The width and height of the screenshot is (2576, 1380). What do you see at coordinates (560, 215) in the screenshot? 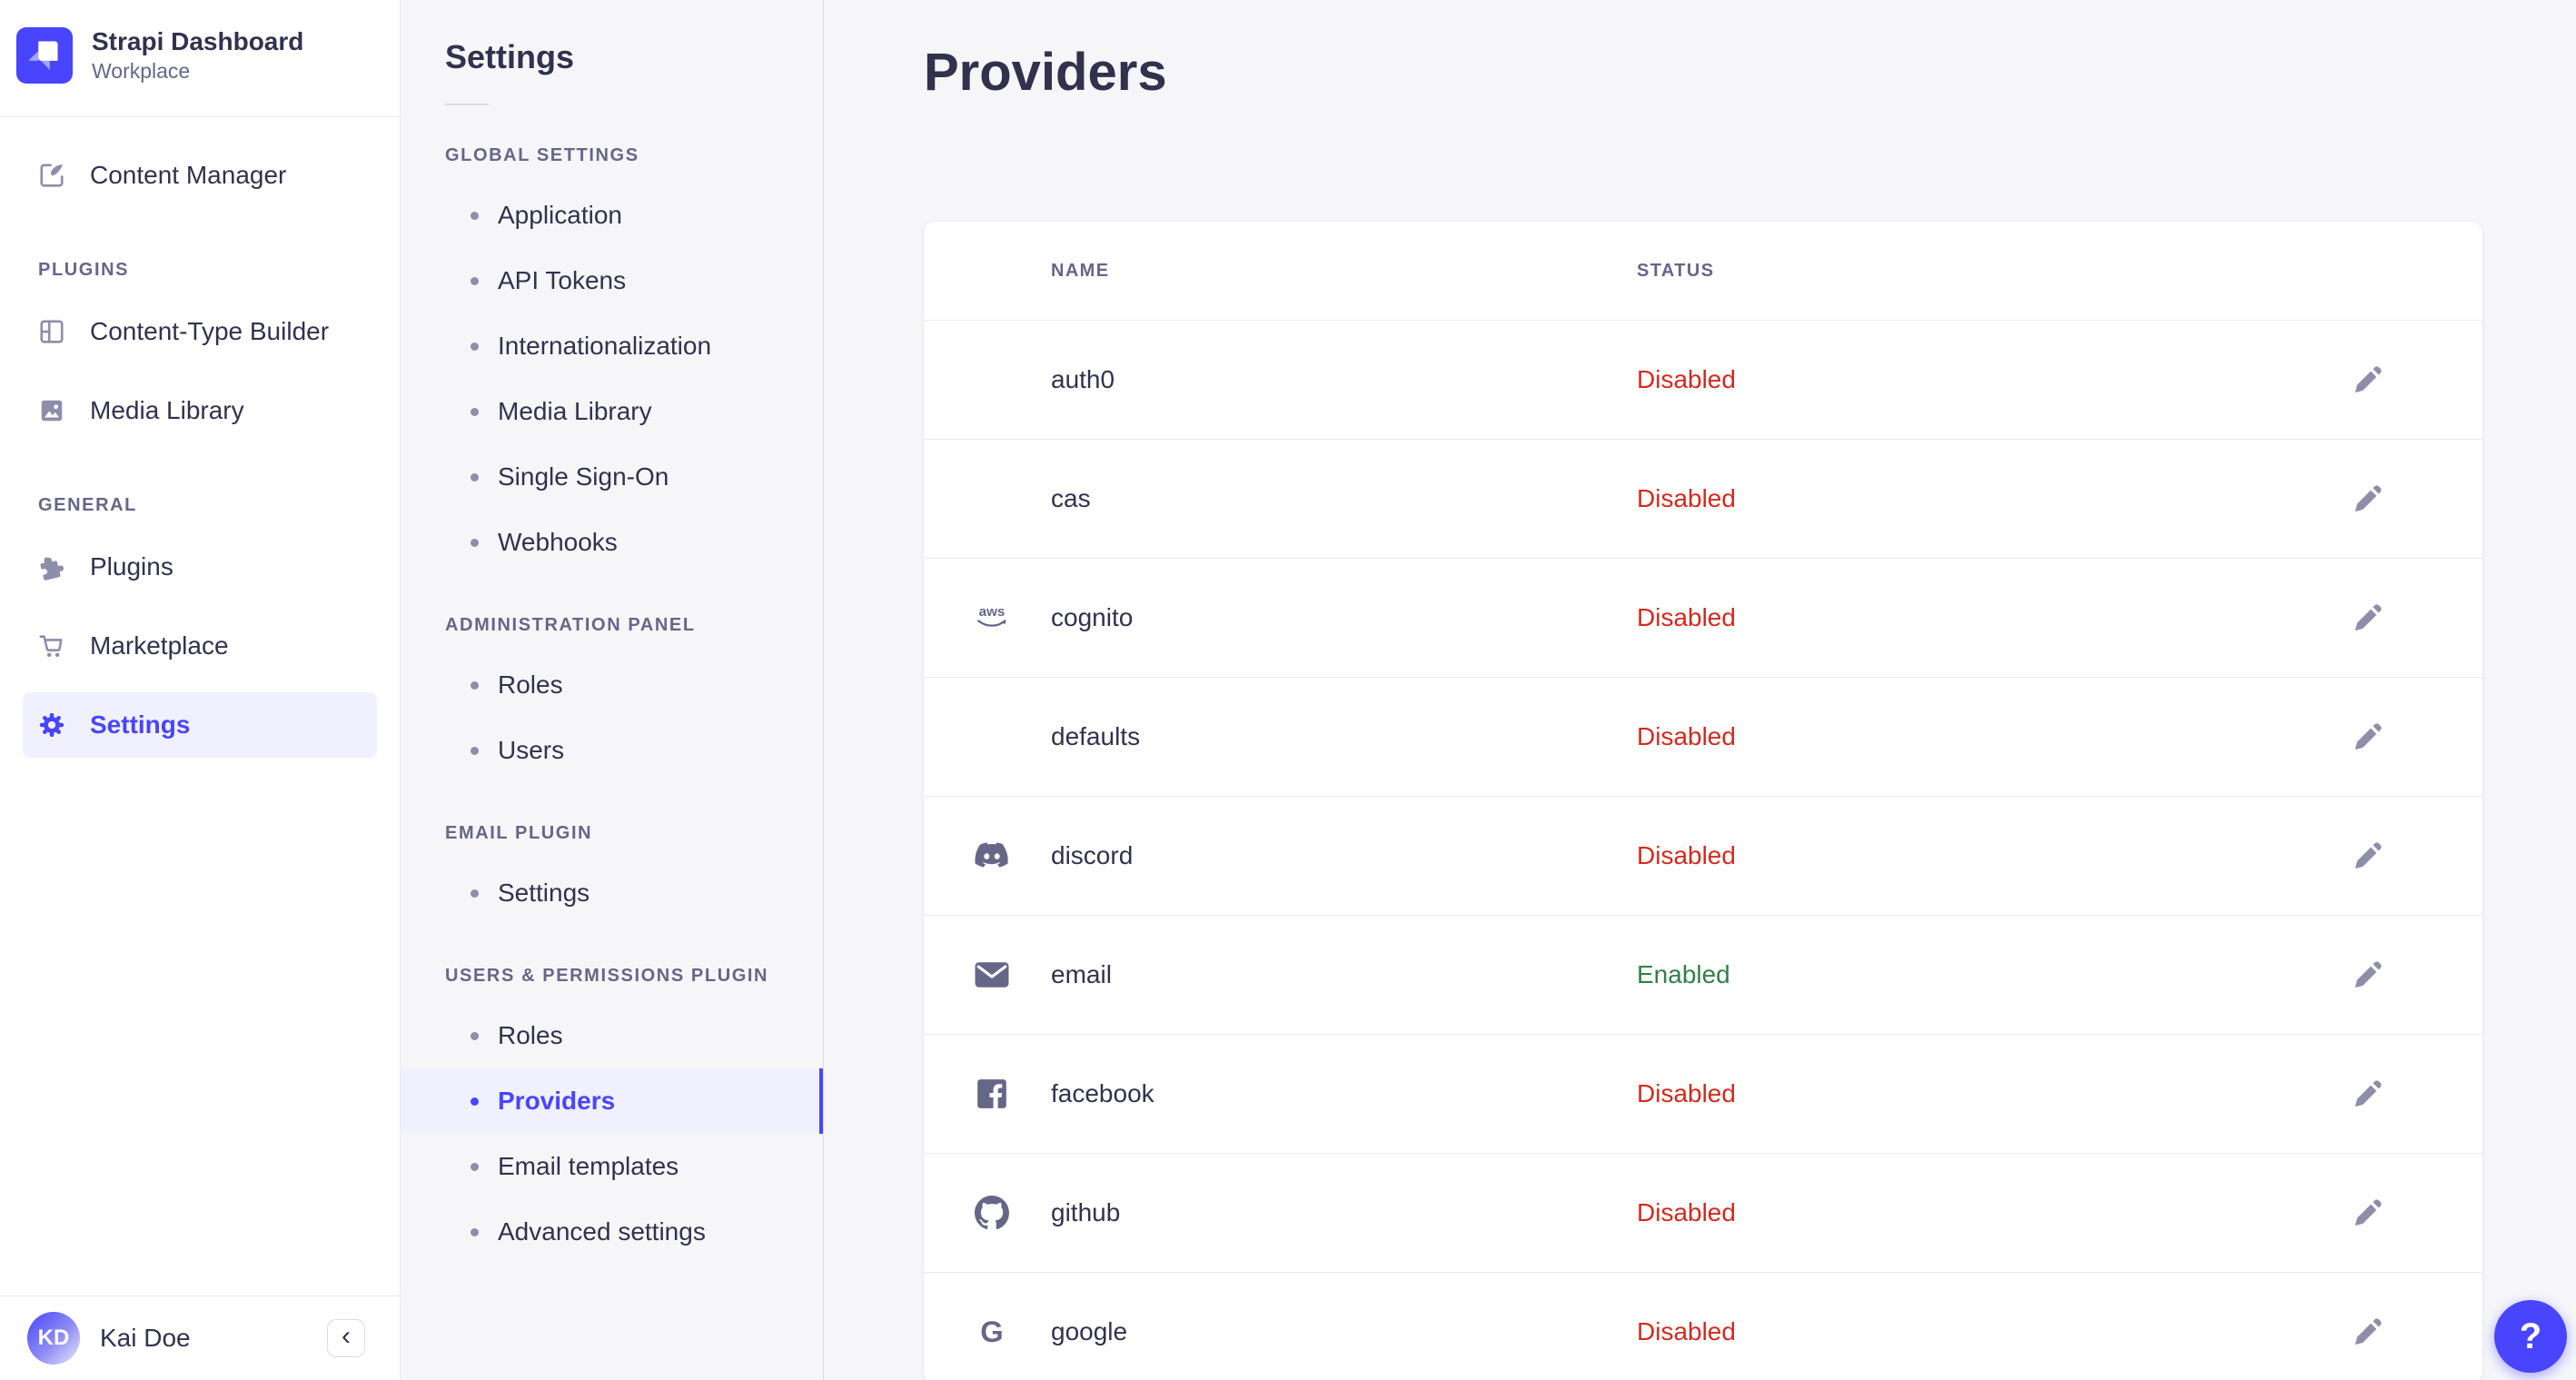
I see `subnav-item-label: Application` at bounding box center [560, 215].